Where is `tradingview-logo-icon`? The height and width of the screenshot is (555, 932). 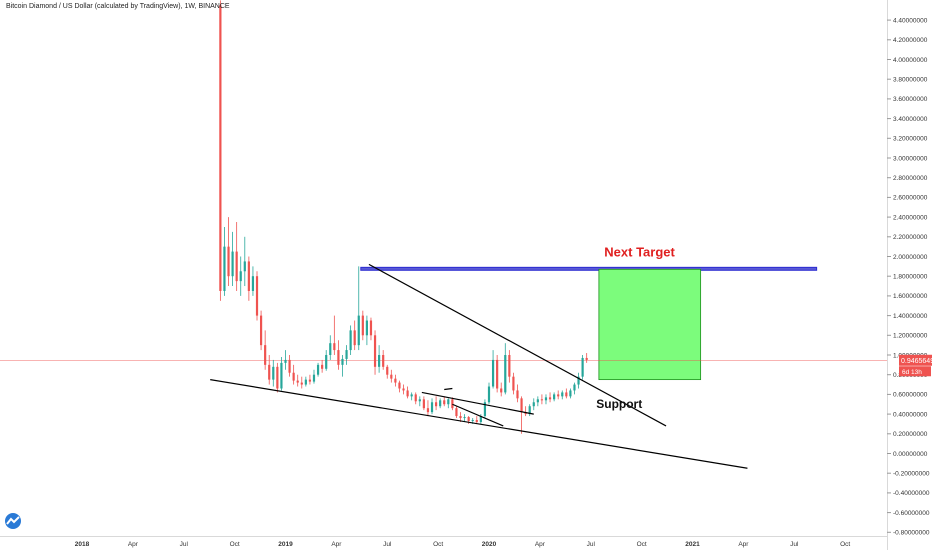
tradingview-logo-icon is located at coordinates (13, 521).